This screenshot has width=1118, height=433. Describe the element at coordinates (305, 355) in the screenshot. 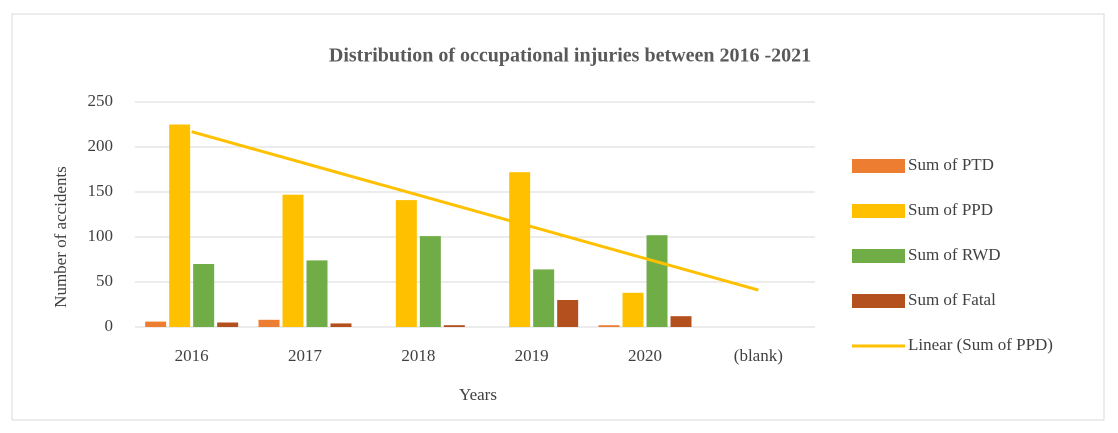

I see `x-tick-label: 2017` at that location.